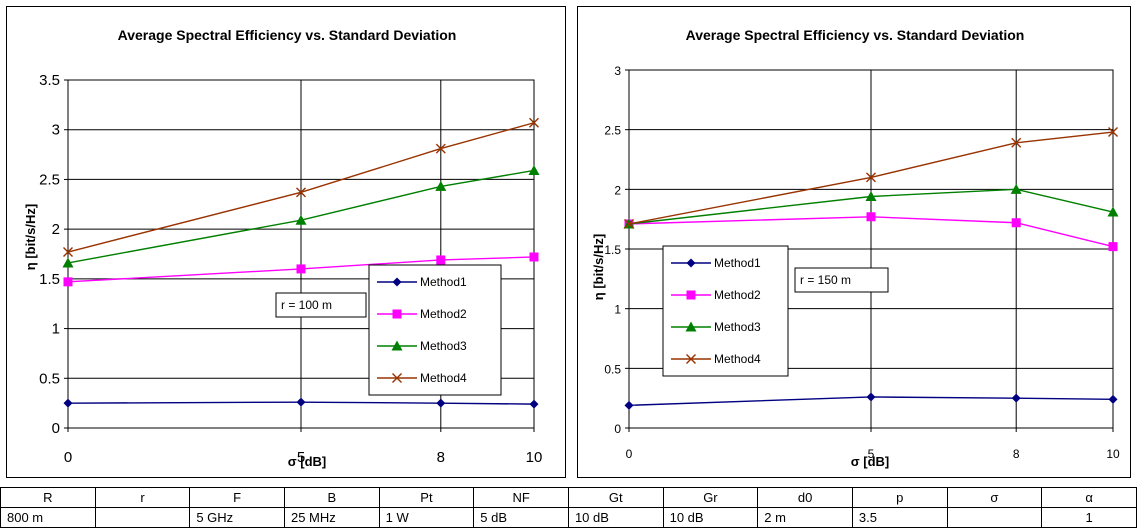 The height and width of the screenshot is (529, 1137). I want to click on param-value: 1 W, so click(426, 517).